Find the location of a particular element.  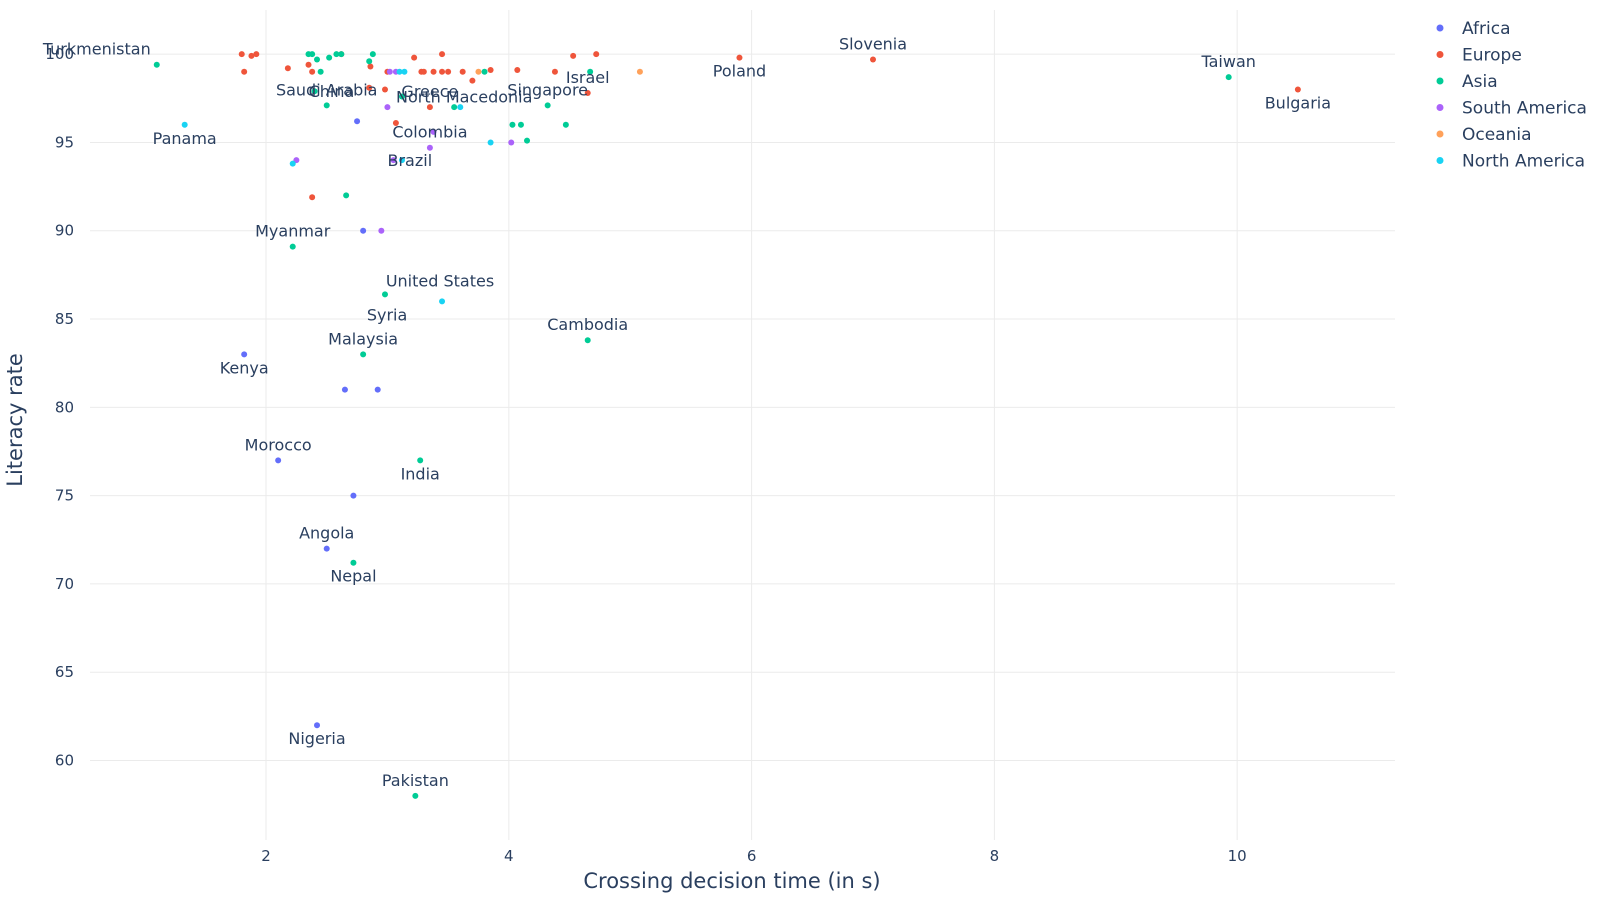

legend-item: Europe is located at coordinates (1479, 56).